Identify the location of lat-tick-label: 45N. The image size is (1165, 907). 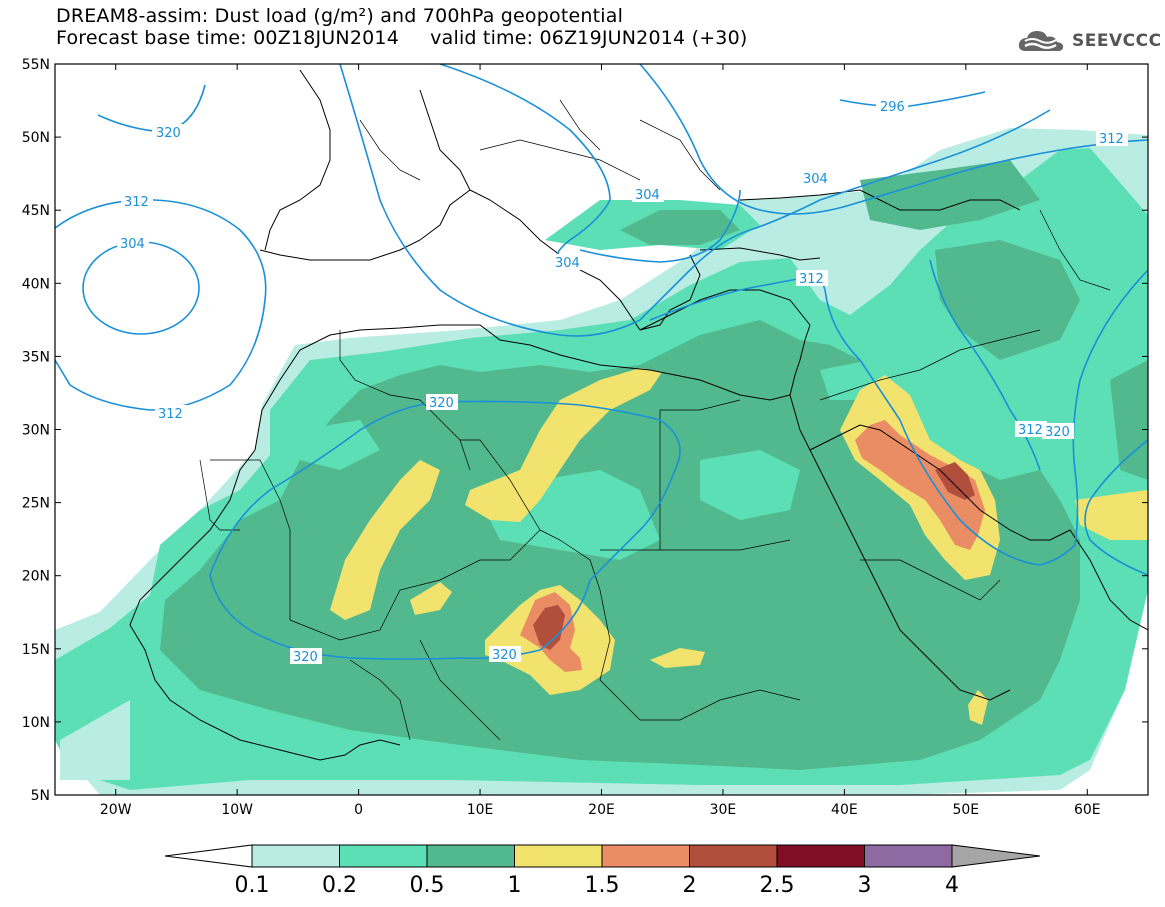
(36, 211).